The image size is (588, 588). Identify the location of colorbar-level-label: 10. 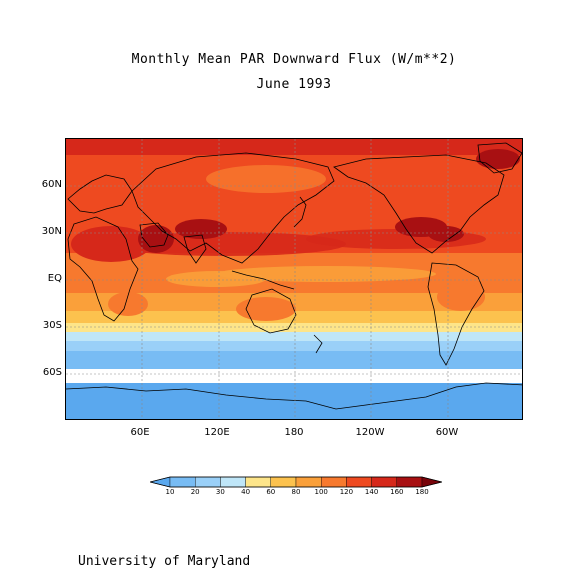
(170, 492).